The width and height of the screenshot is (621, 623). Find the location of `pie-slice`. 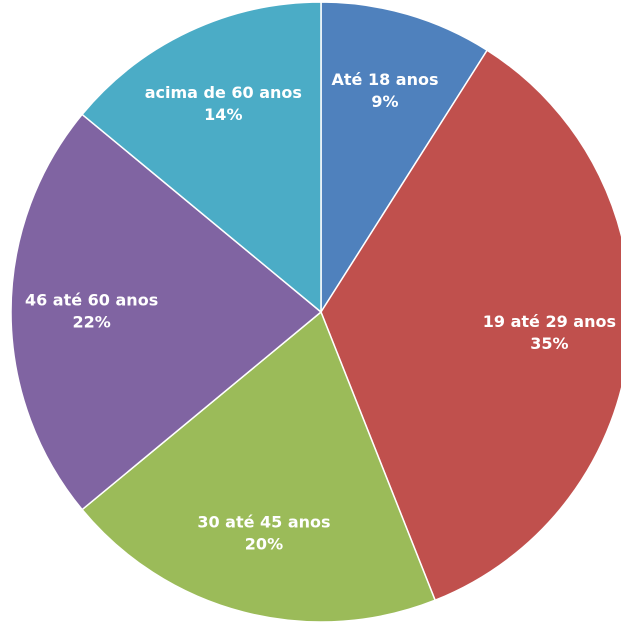

pie-slice is located at coordinates (404, 158).